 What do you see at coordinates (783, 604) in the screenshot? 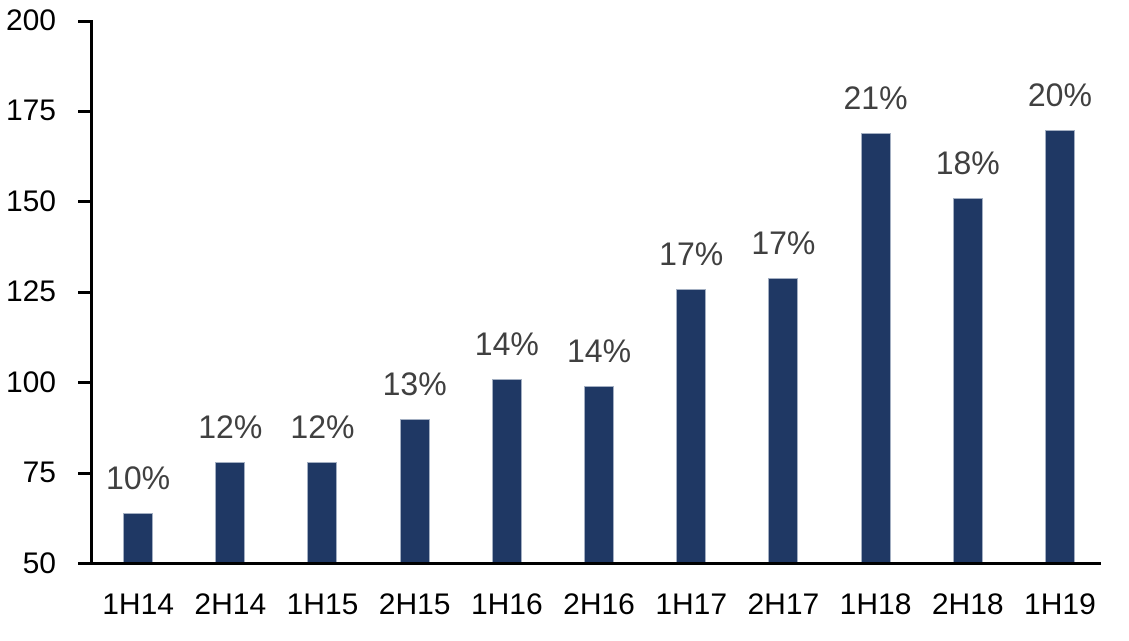
I see `x-tick-label: 2H17` at bounding box center [783, 604].